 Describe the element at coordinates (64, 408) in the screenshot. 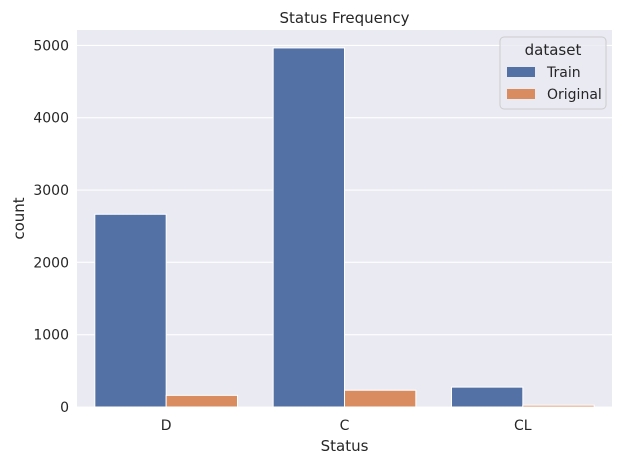

I see `y-tick-label: 0` at that location.